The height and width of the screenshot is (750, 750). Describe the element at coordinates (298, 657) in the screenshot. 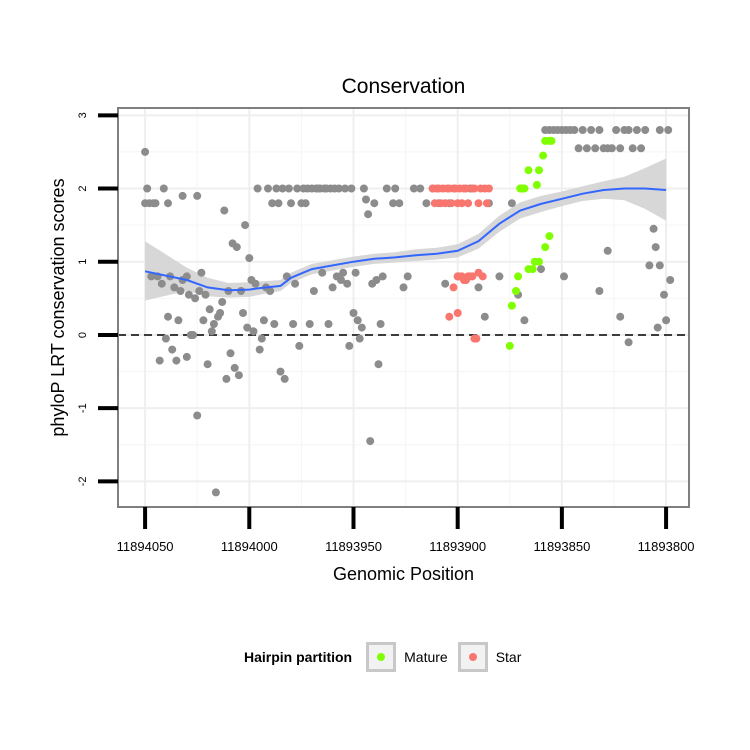

I see `legend-title: Hairpin partition` at that location.